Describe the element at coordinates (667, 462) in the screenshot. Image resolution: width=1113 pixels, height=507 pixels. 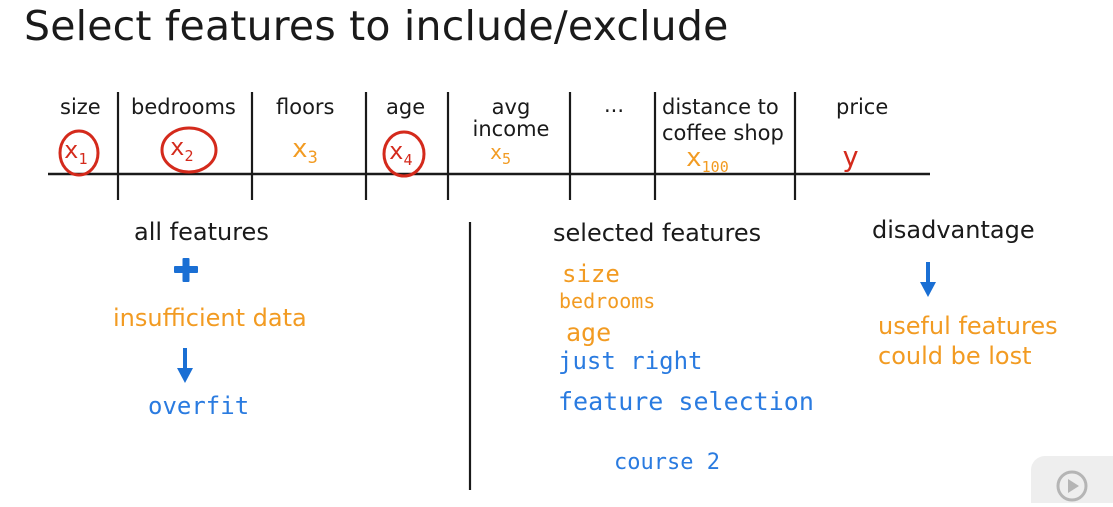
I see `course-label: course 2` at that location.